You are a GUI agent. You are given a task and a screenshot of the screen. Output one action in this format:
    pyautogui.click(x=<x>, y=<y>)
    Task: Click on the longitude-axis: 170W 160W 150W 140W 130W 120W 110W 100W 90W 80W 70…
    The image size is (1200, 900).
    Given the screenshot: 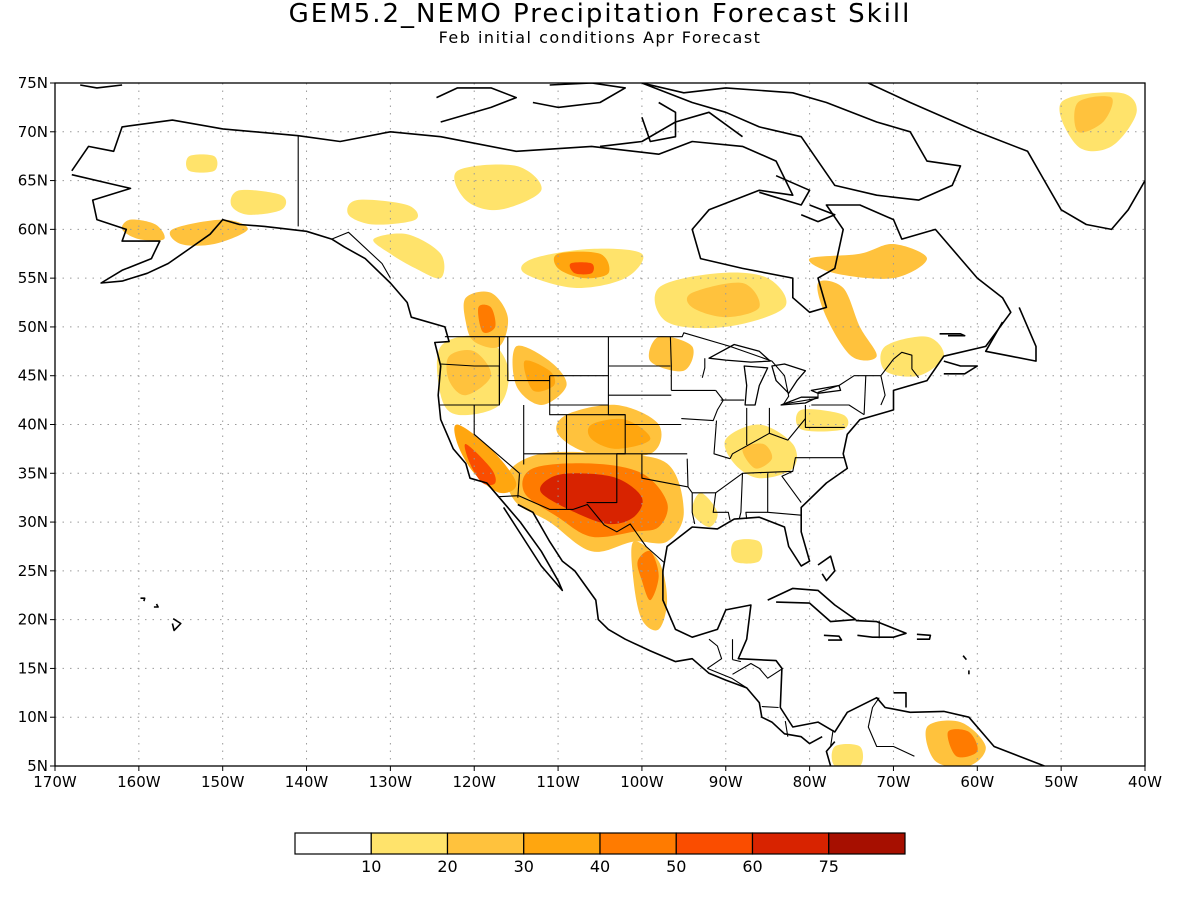 What is the action you would take?
    pyautogui.click(x=597, y=778)
    